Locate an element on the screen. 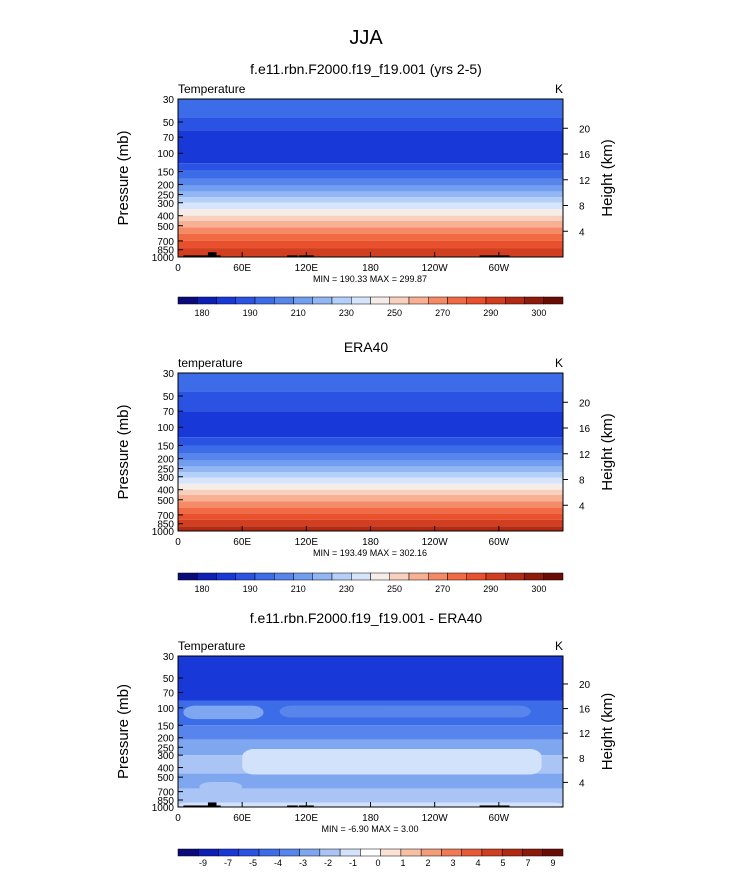  y-tick-label: 150 is located at coordinates (165, 447).